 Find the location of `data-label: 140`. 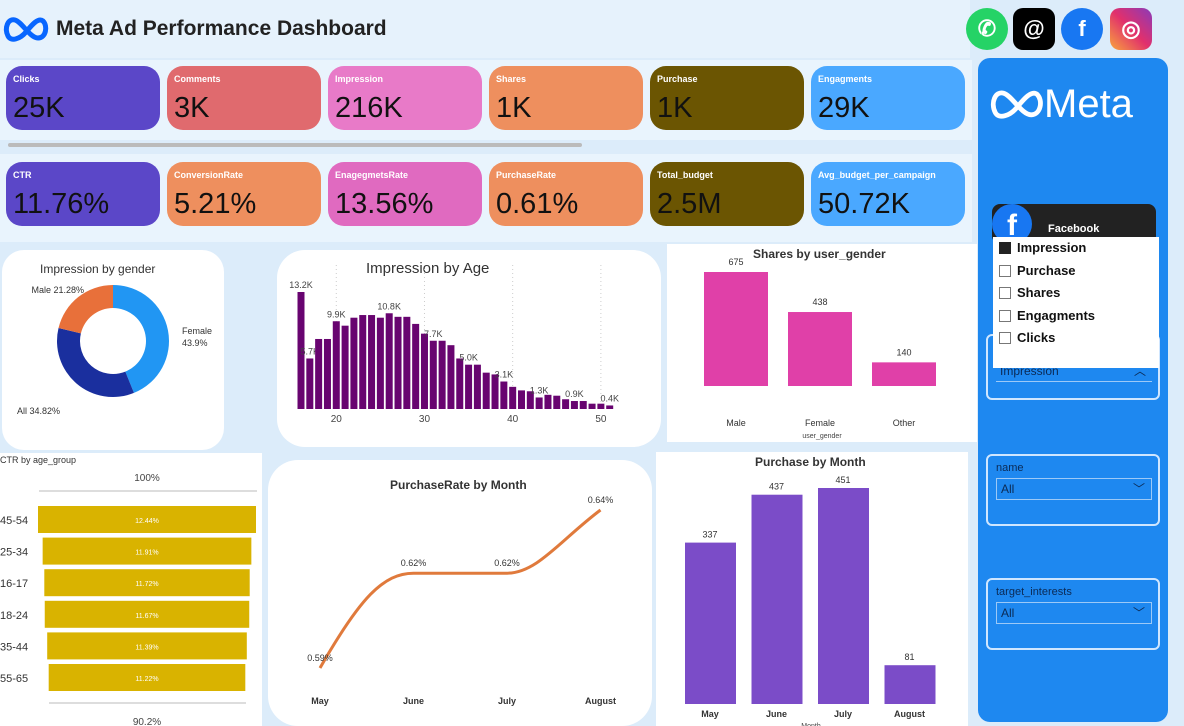

data-label: 140 is located at coordinates (903, 352).